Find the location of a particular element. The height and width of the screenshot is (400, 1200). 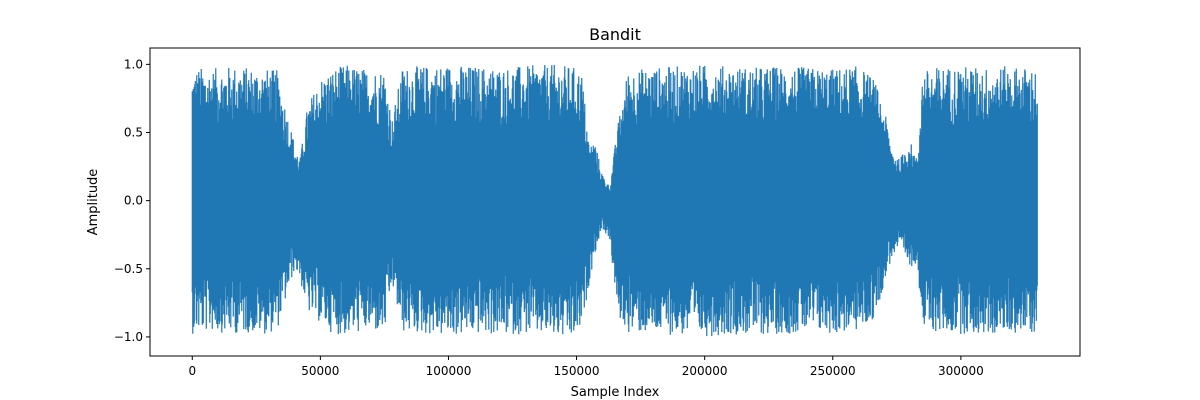

y-tick-label: −0.5 is located at coordinates (128, 269).